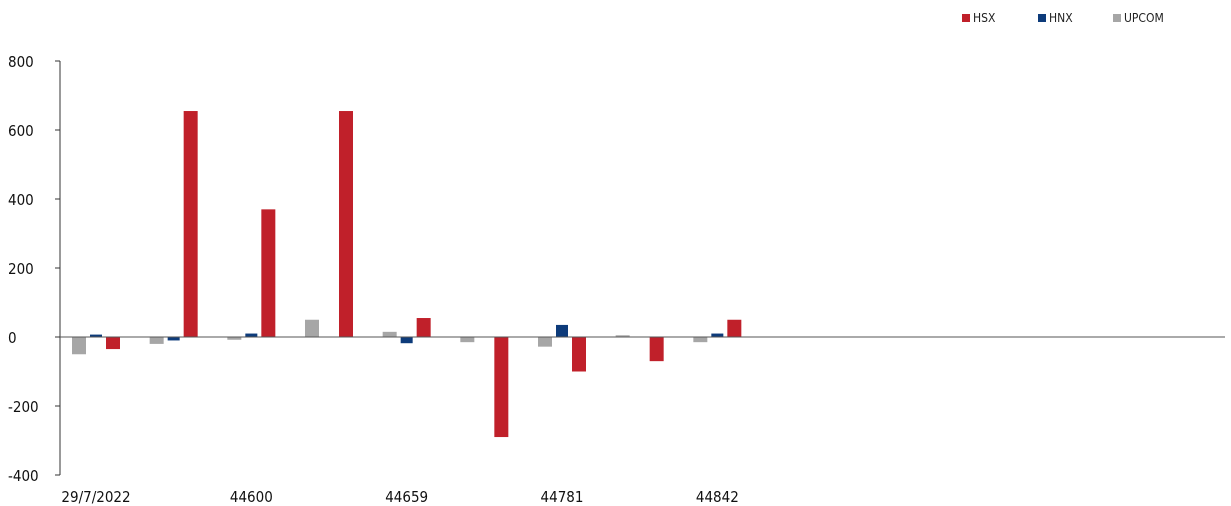 The image size is (1231, 506). Describe the element at coordinates (23, 407) in the screenshot. I see `y-tick-label: -200` at that location.